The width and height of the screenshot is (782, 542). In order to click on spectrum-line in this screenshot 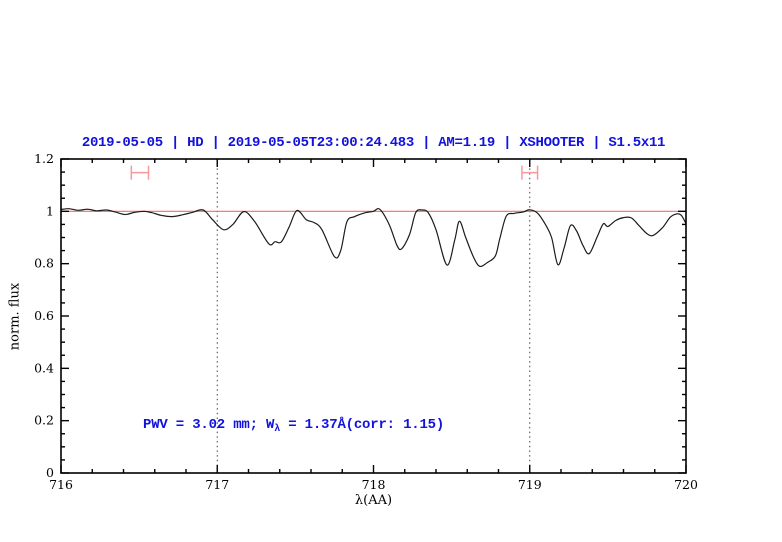, I will do `click(373, 237)`.